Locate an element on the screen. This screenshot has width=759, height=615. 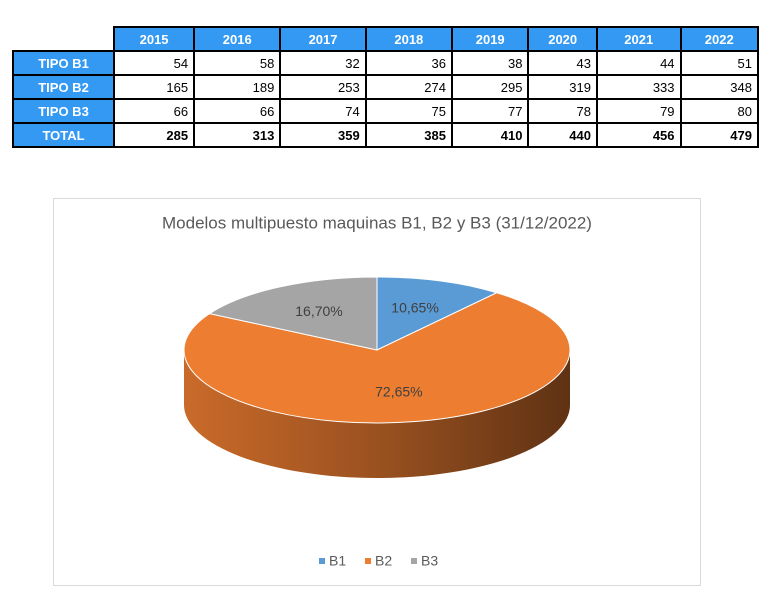
column-header: 2018 is located at coordinates (408, 39).